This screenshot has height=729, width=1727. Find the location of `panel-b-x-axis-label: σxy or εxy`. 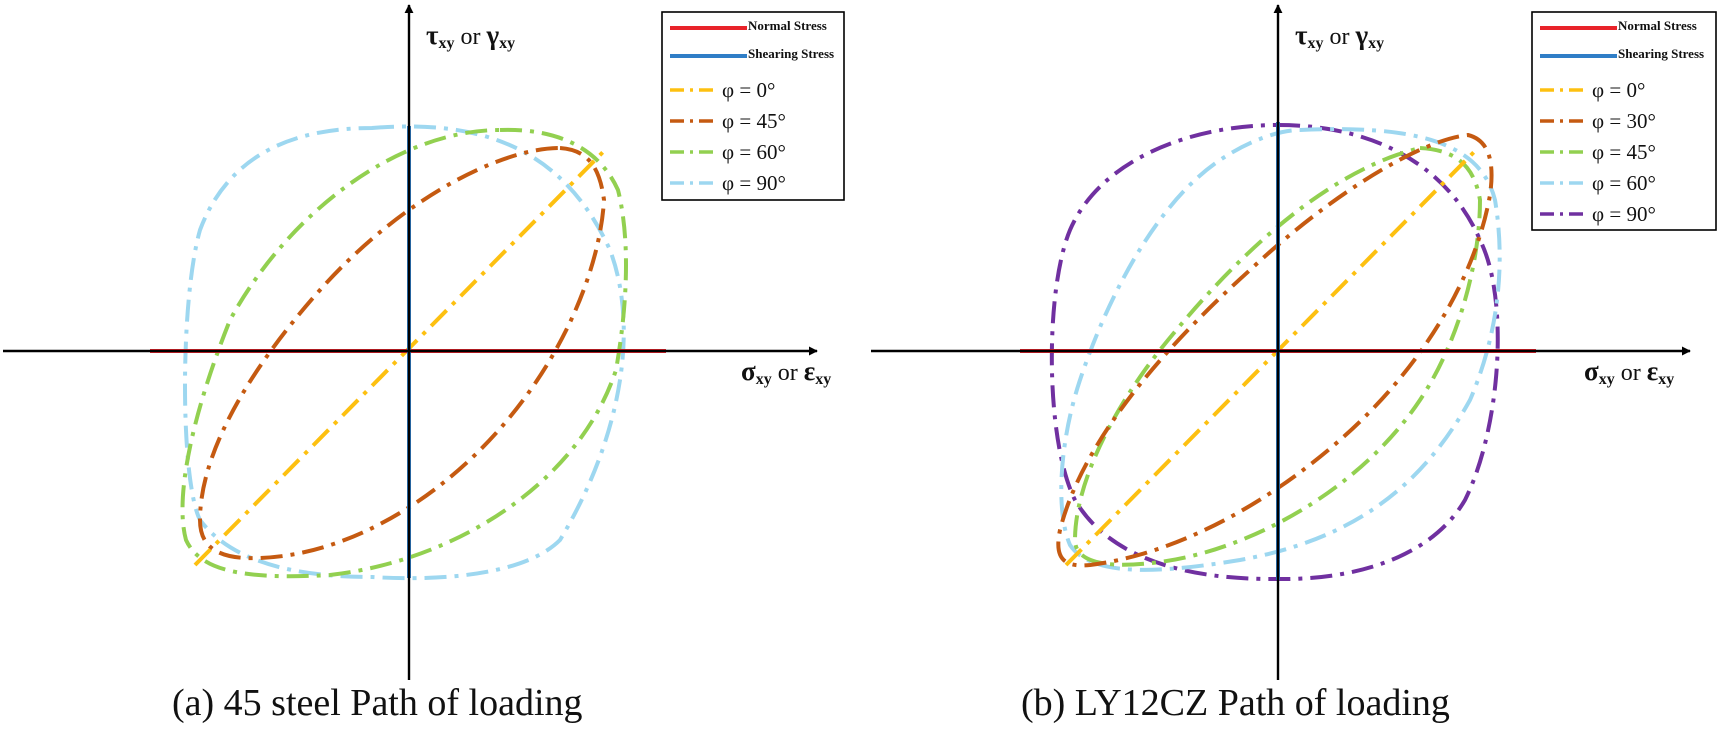

panel-b-x-axis-label: σxy or εxy is located at coordinates (1629, 372).